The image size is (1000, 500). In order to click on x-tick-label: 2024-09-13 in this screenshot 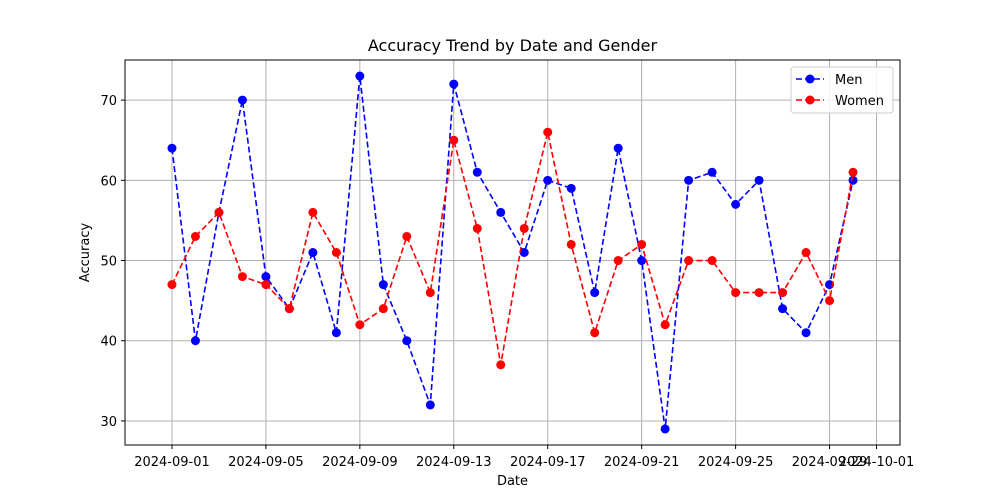, I will do `click(454, 462)`.